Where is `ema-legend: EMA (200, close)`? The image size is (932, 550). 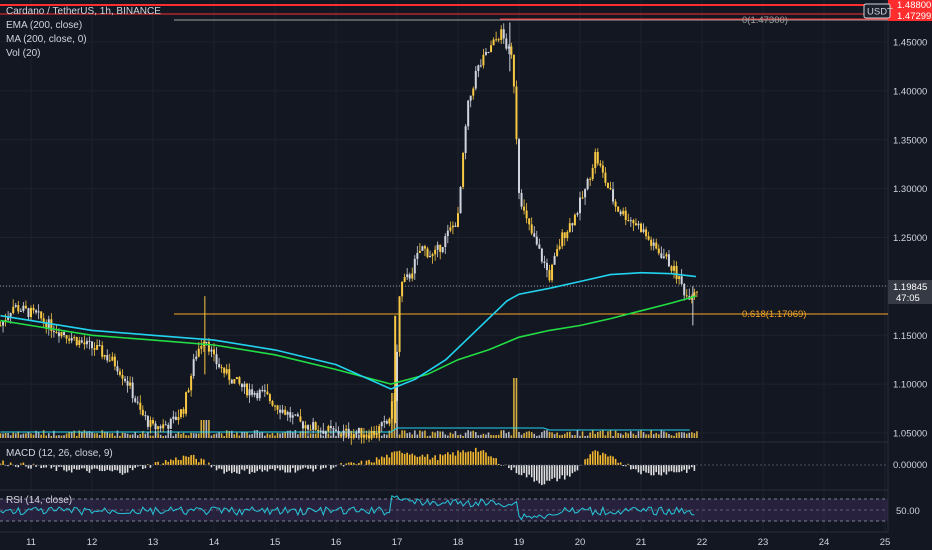
ema-legend: EMA (200, close) is located at coordinates (44, 25).